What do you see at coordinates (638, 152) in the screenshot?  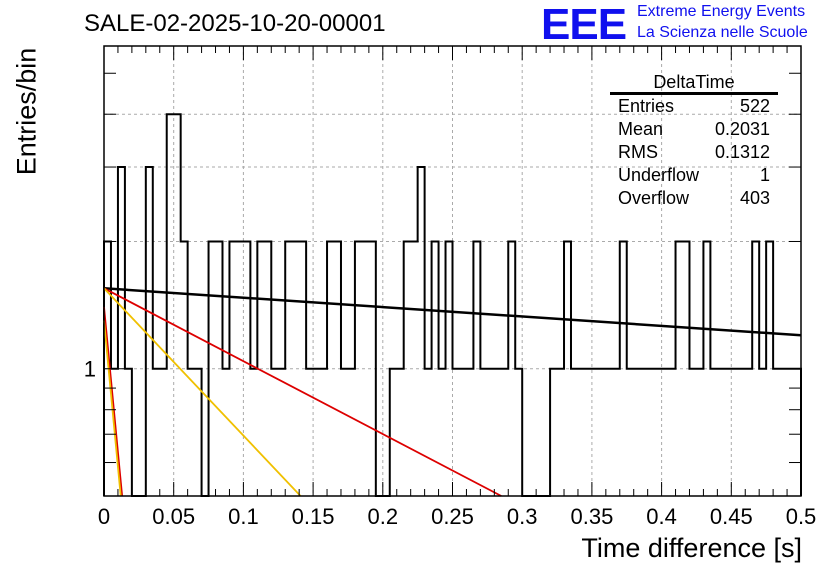 I see `stats-label: RMS` at bounding box center [638, 152].